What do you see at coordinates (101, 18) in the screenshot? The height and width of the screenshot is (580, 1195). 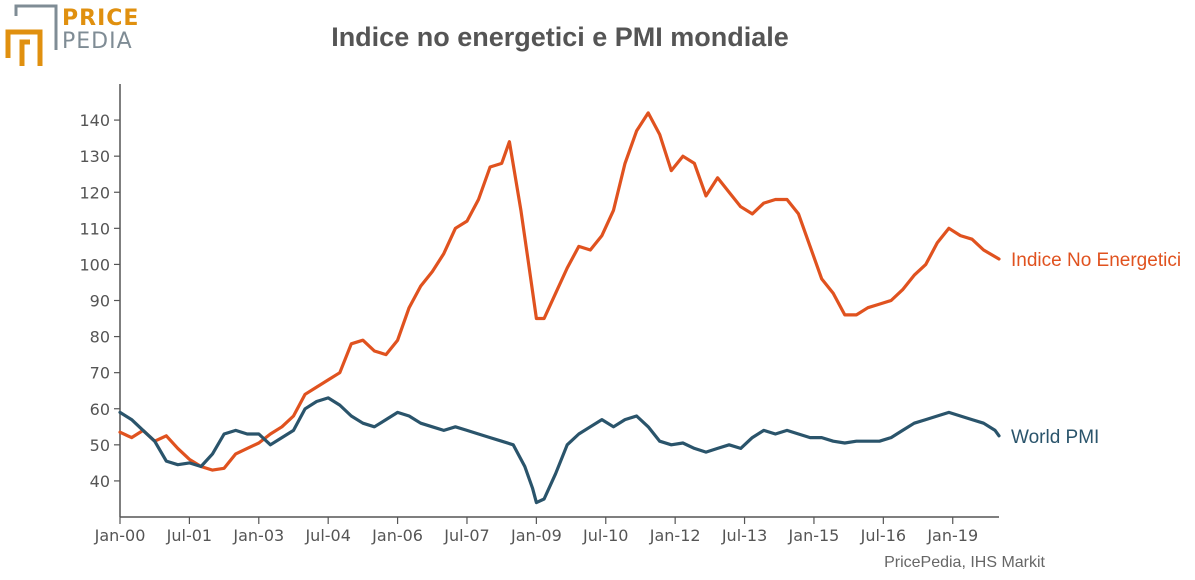 I see `logo-word-price: PRICE` at bounding box center [101, 18].